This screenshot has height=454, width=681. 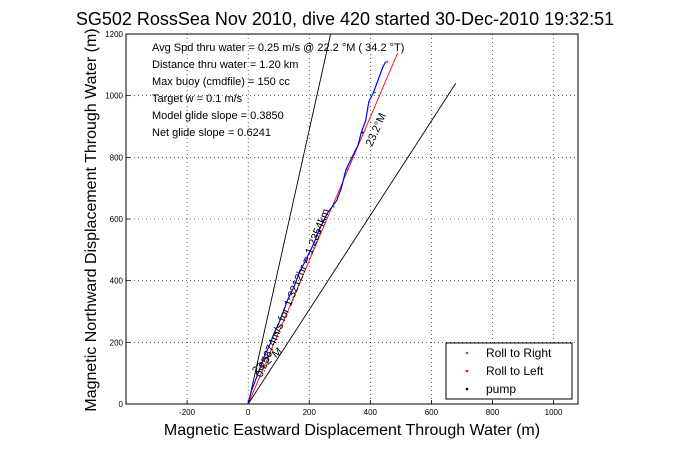 I want to click on x-tick-label: -200, so click(x=187, y=412).